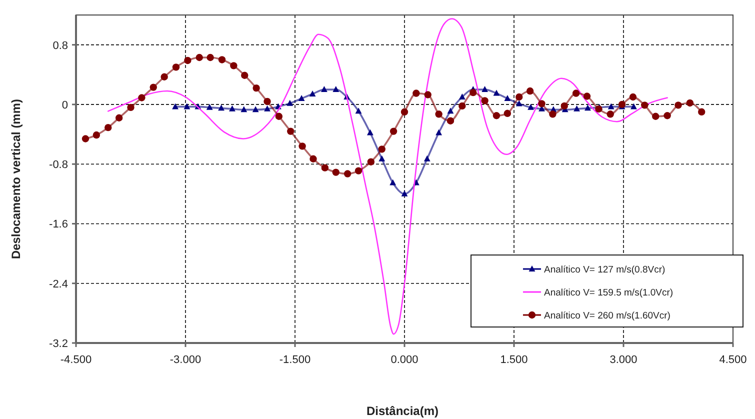  What do you see at coordinates (16, 179) in the screenshot?
I see `y-axis-title: Deslocamento vertical (mm)` at bounding box center [16, 179].